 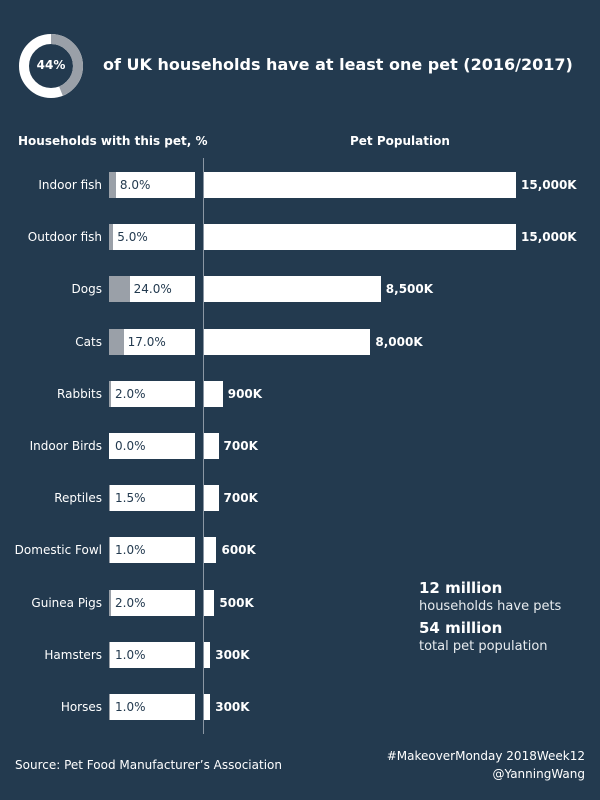 I want to click on household-label: 0.0%, so click(x=130, y=446).